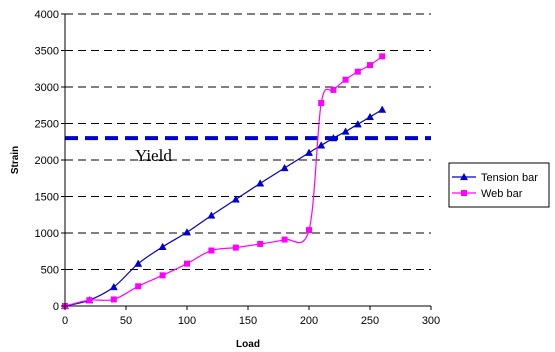 This screenshot has width=555, height=352. Describe the element at coordinates (47, 15) in the screenshot. I see `y-tick-label: 4000` at that location.